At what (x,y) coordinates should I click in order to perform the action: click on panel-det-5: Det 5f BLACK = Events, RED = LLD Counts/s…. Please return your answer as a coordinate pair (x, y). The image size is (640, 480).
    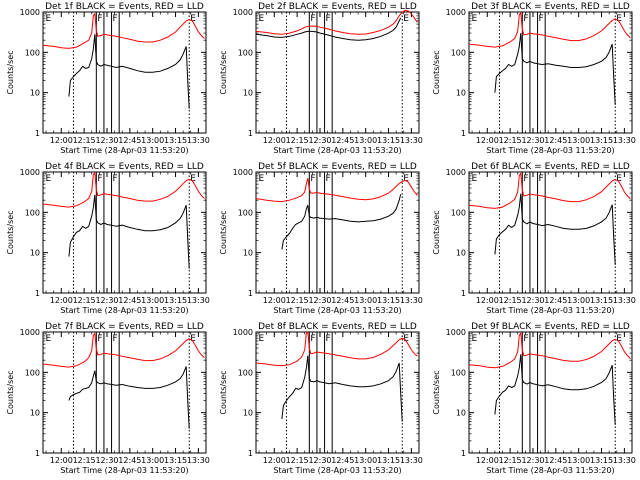
    Looking at the image, I should click on (321, 238).